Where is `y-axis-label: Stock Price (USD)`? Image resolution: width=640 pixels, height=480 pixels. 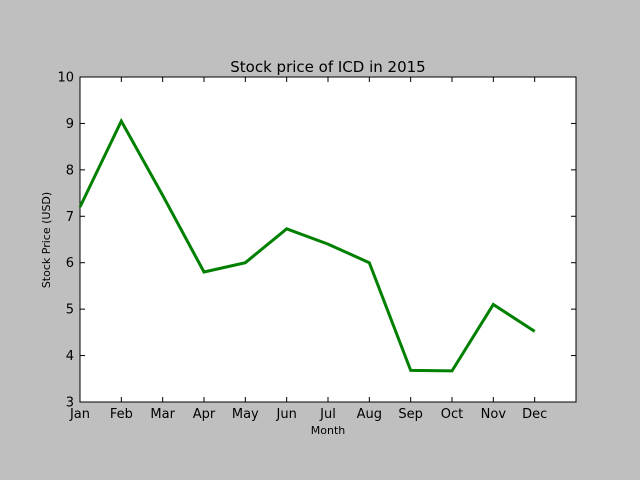
y-axis-label: Stock Price (USD) is located at coordinates (46, 240).